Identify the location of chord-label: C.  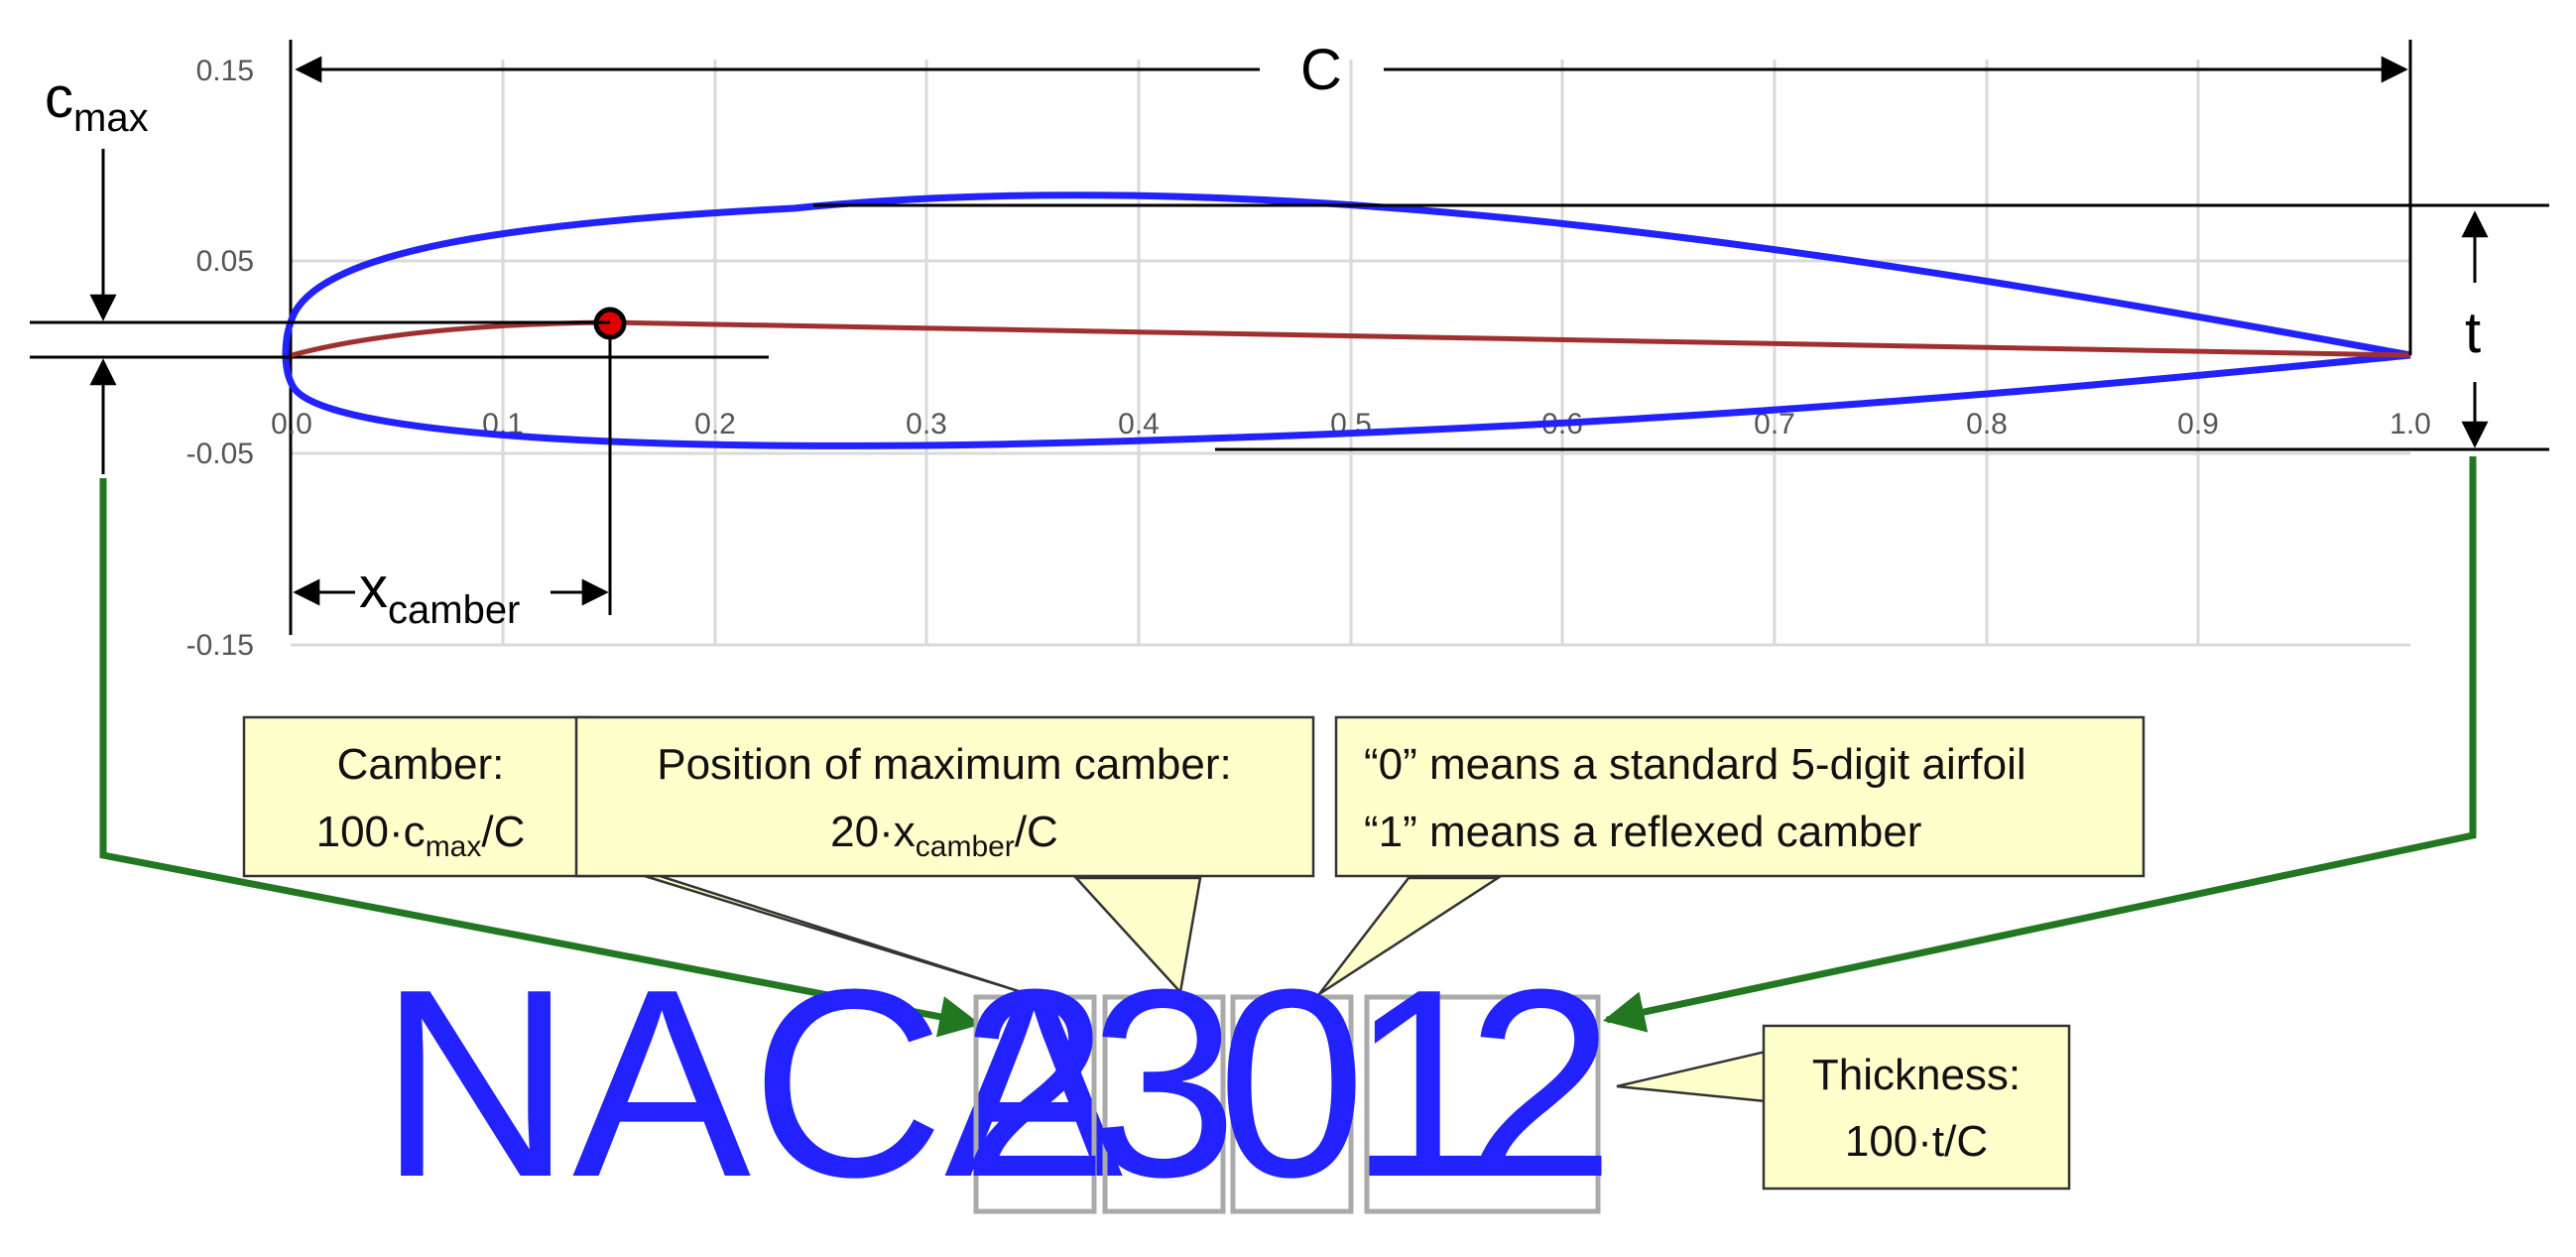
(1321, 70).